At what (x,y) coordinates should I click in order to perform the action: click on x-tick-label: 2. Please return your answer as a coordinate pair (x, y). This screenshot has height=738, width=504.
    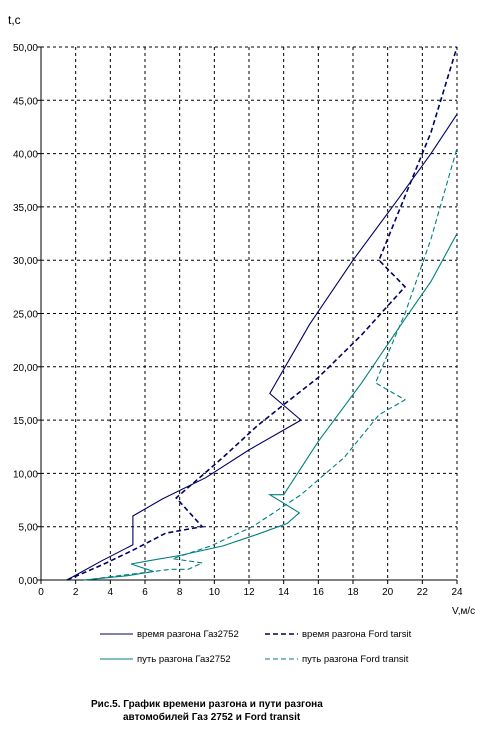
    Looking at the image, I should click on (76, 592).